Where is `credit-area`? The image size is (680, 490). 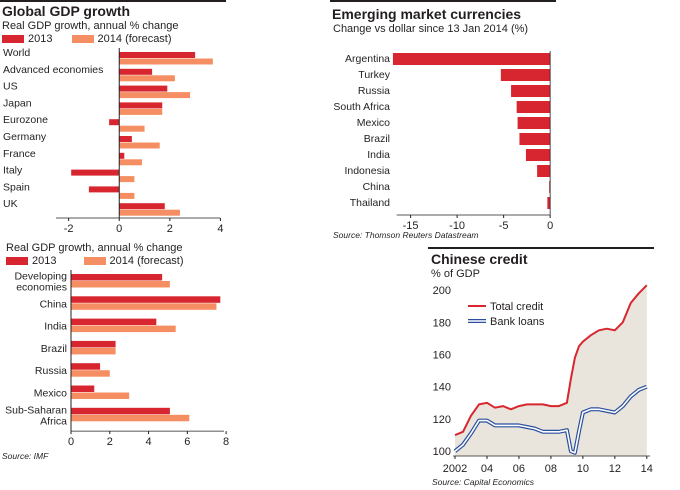
credit-area is located at coordinates (551, 370).